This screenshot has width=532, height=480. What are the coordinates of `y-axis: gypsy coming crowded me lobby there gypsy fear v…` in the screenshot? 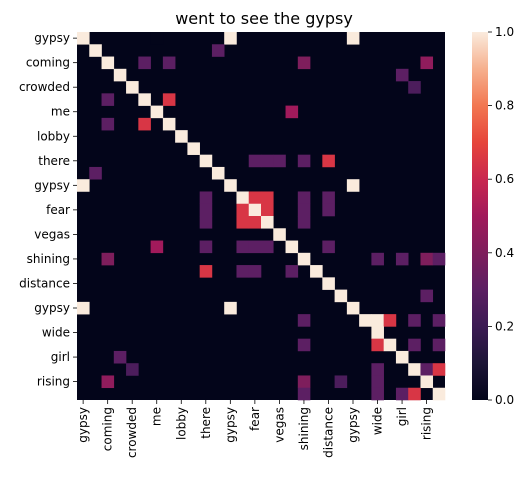 It's located at (48, 210).